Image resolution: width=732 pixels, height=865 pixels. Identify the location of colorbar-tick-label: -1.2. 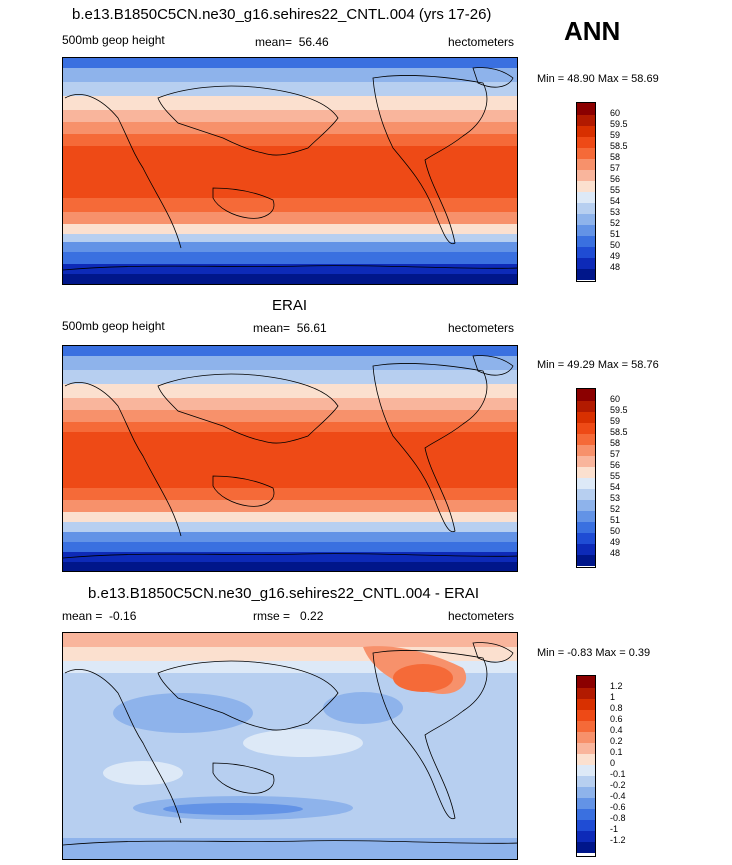
(618, 840).